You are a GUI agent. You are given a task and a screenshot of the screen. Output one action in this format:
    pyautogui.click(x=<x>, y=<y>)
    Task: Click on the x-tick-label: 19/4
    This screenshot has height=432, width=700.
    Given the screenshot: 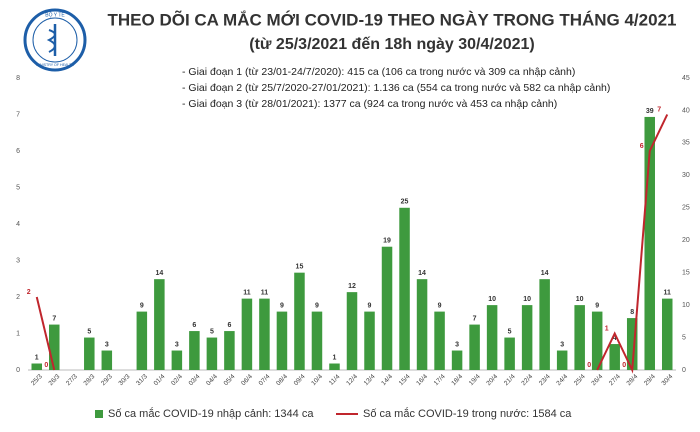 What is the action you would take?
    pyautogui.click(x=475, y=380)
    